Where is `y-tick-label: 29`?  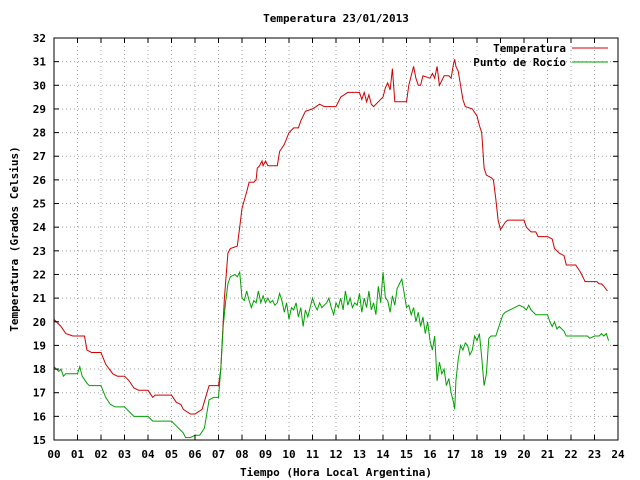 y-tick-label: 29 is located at coordinates (39, 109).